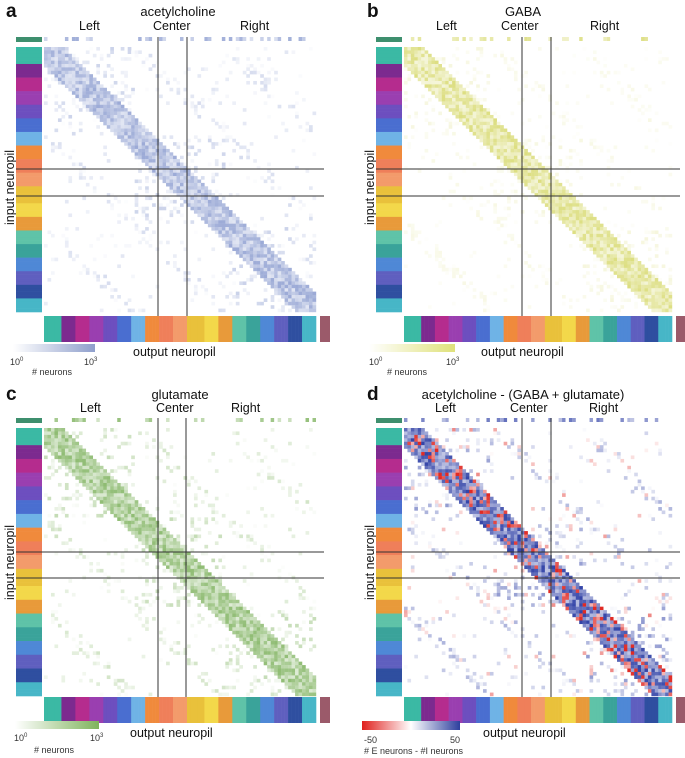 This screenshot has width=685, height=758. What do you see at coordinates (605, 26) in the screenshot?
I see `section-right-label: Right` at bounding box center [605, 26].